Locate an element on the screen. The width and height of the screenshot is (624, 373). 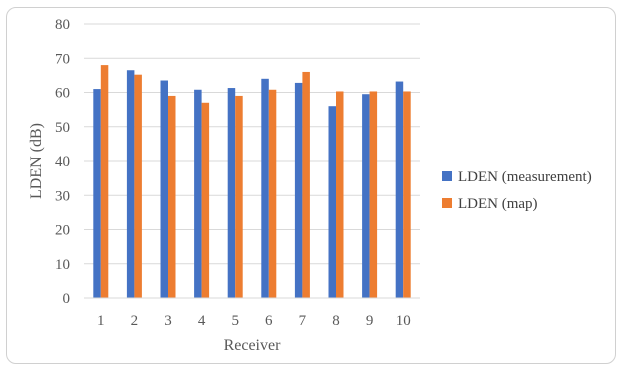
x-tick-label: 9 is located at coordinates (370, 321).